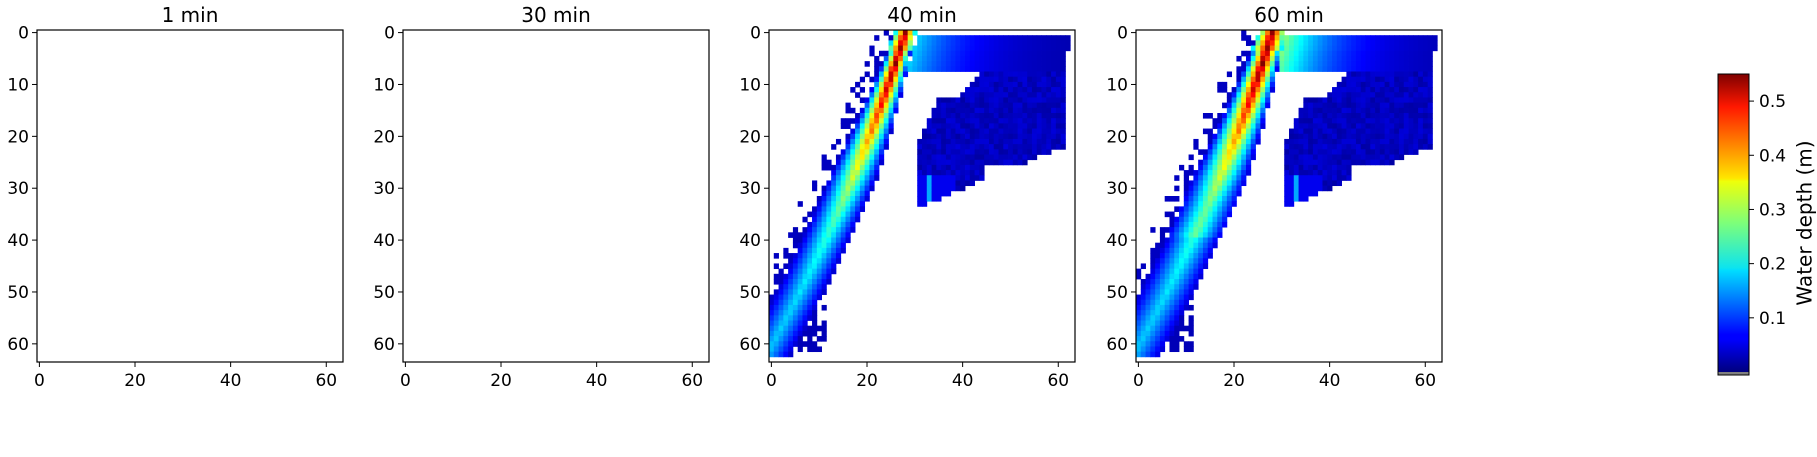 This screenshot has width=1817, height=457. Describe the element at coordinates (190, 196) in the screenshot. I see `axes-frame` at that location.